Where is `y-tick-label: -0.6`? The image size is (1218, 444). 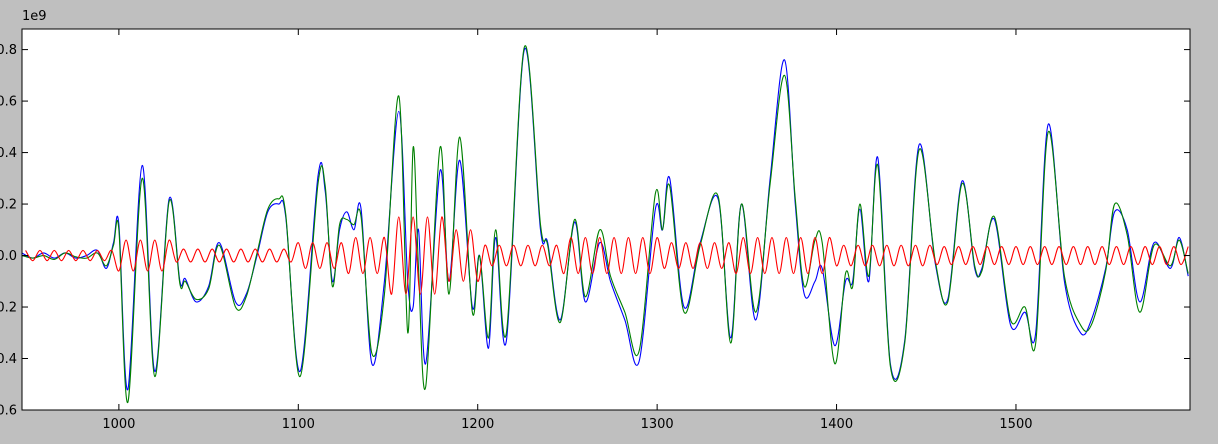 y-tick-label: -0.6 is located at coordinates (8, 411).